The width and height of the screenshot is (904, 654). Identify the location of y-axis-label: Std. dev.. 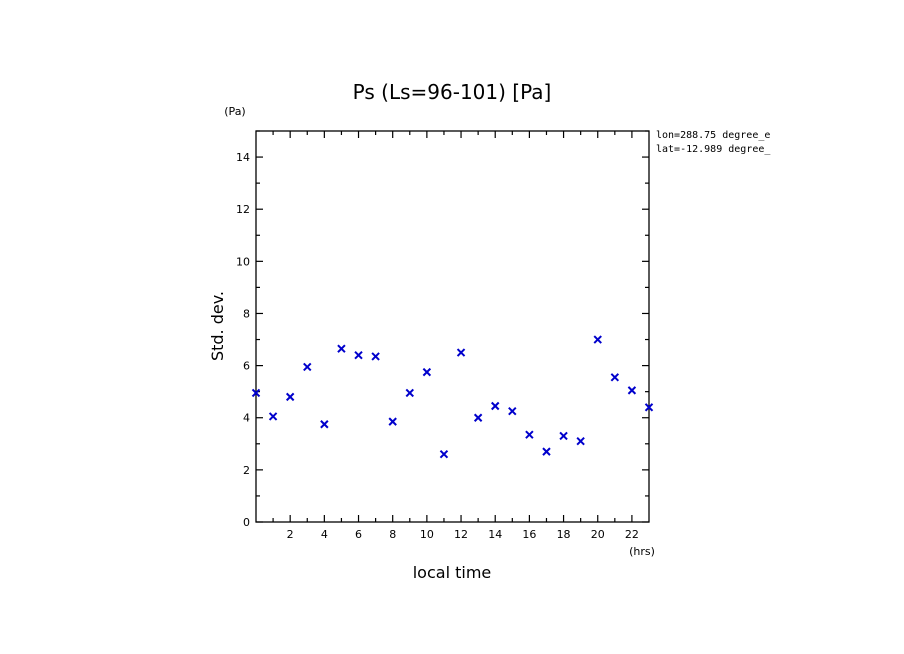
(217, 326).